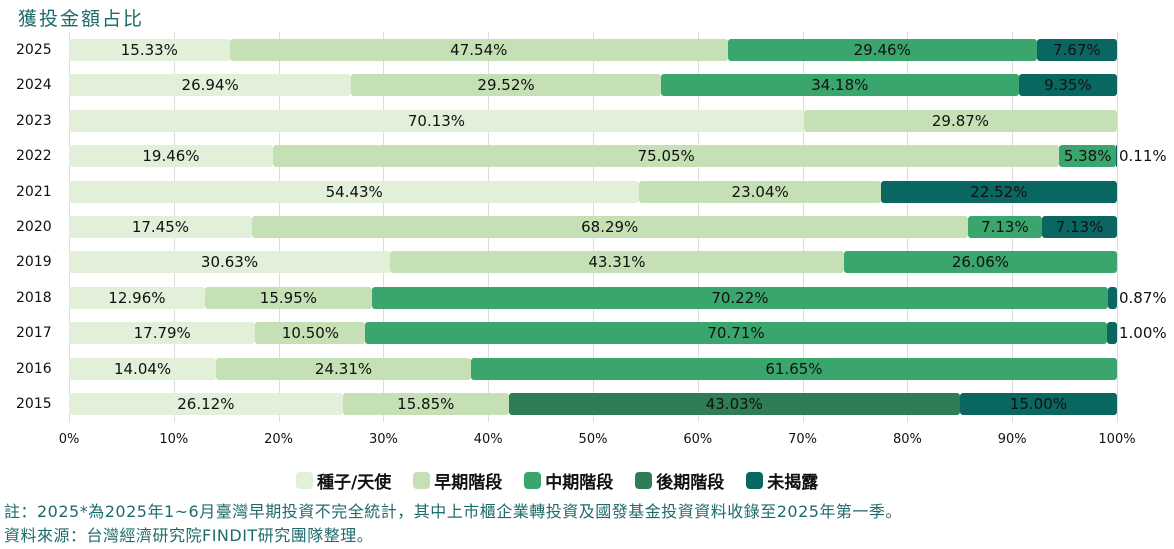 Image resolution: width=1174 pixels, height=549 pixels. Describe the element at coordinates (34, 85) in the screenshot. I see `y-tick-label: 2024` at that location.